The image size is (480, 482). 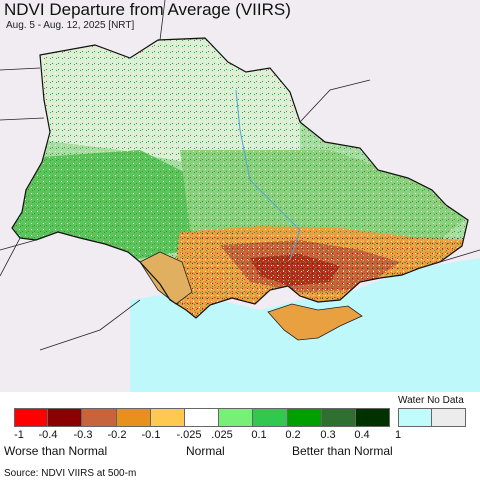 I want to click on legend-tick: -.025, so click(x=189, y=435).